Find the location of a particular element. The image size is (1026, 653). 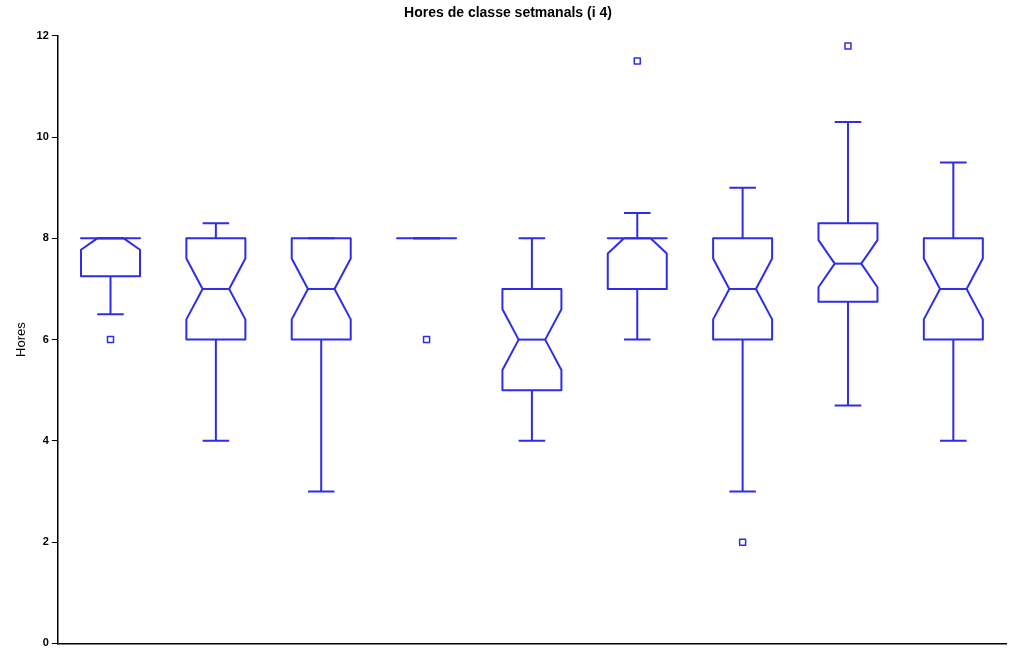

chart-title: Hores de classe setmanals (i 4) is located at coordinates (508, 12).